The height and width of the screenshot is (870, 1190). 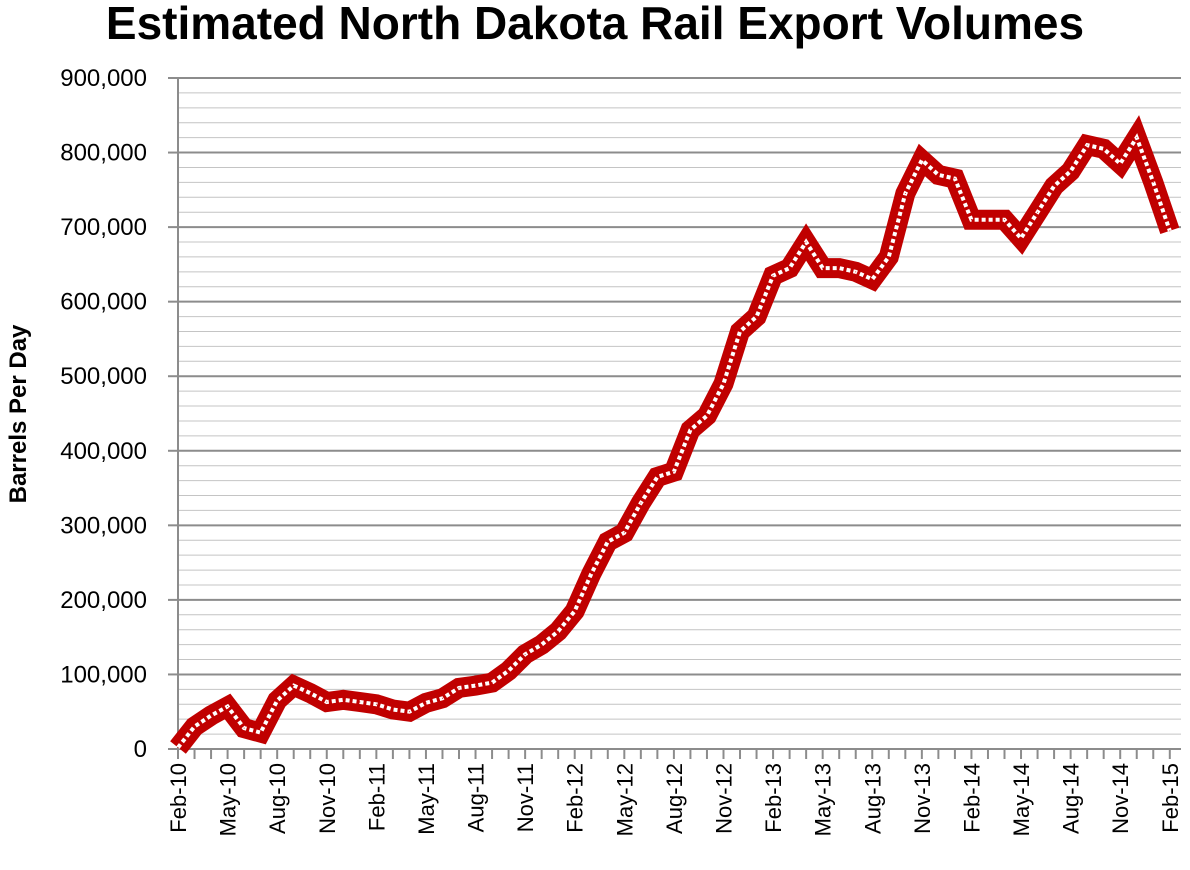 What do you see at coordinates (103, 302) in the screenshot?
I see `y-tick-label: 600,000` at bounding box center [103, 302].